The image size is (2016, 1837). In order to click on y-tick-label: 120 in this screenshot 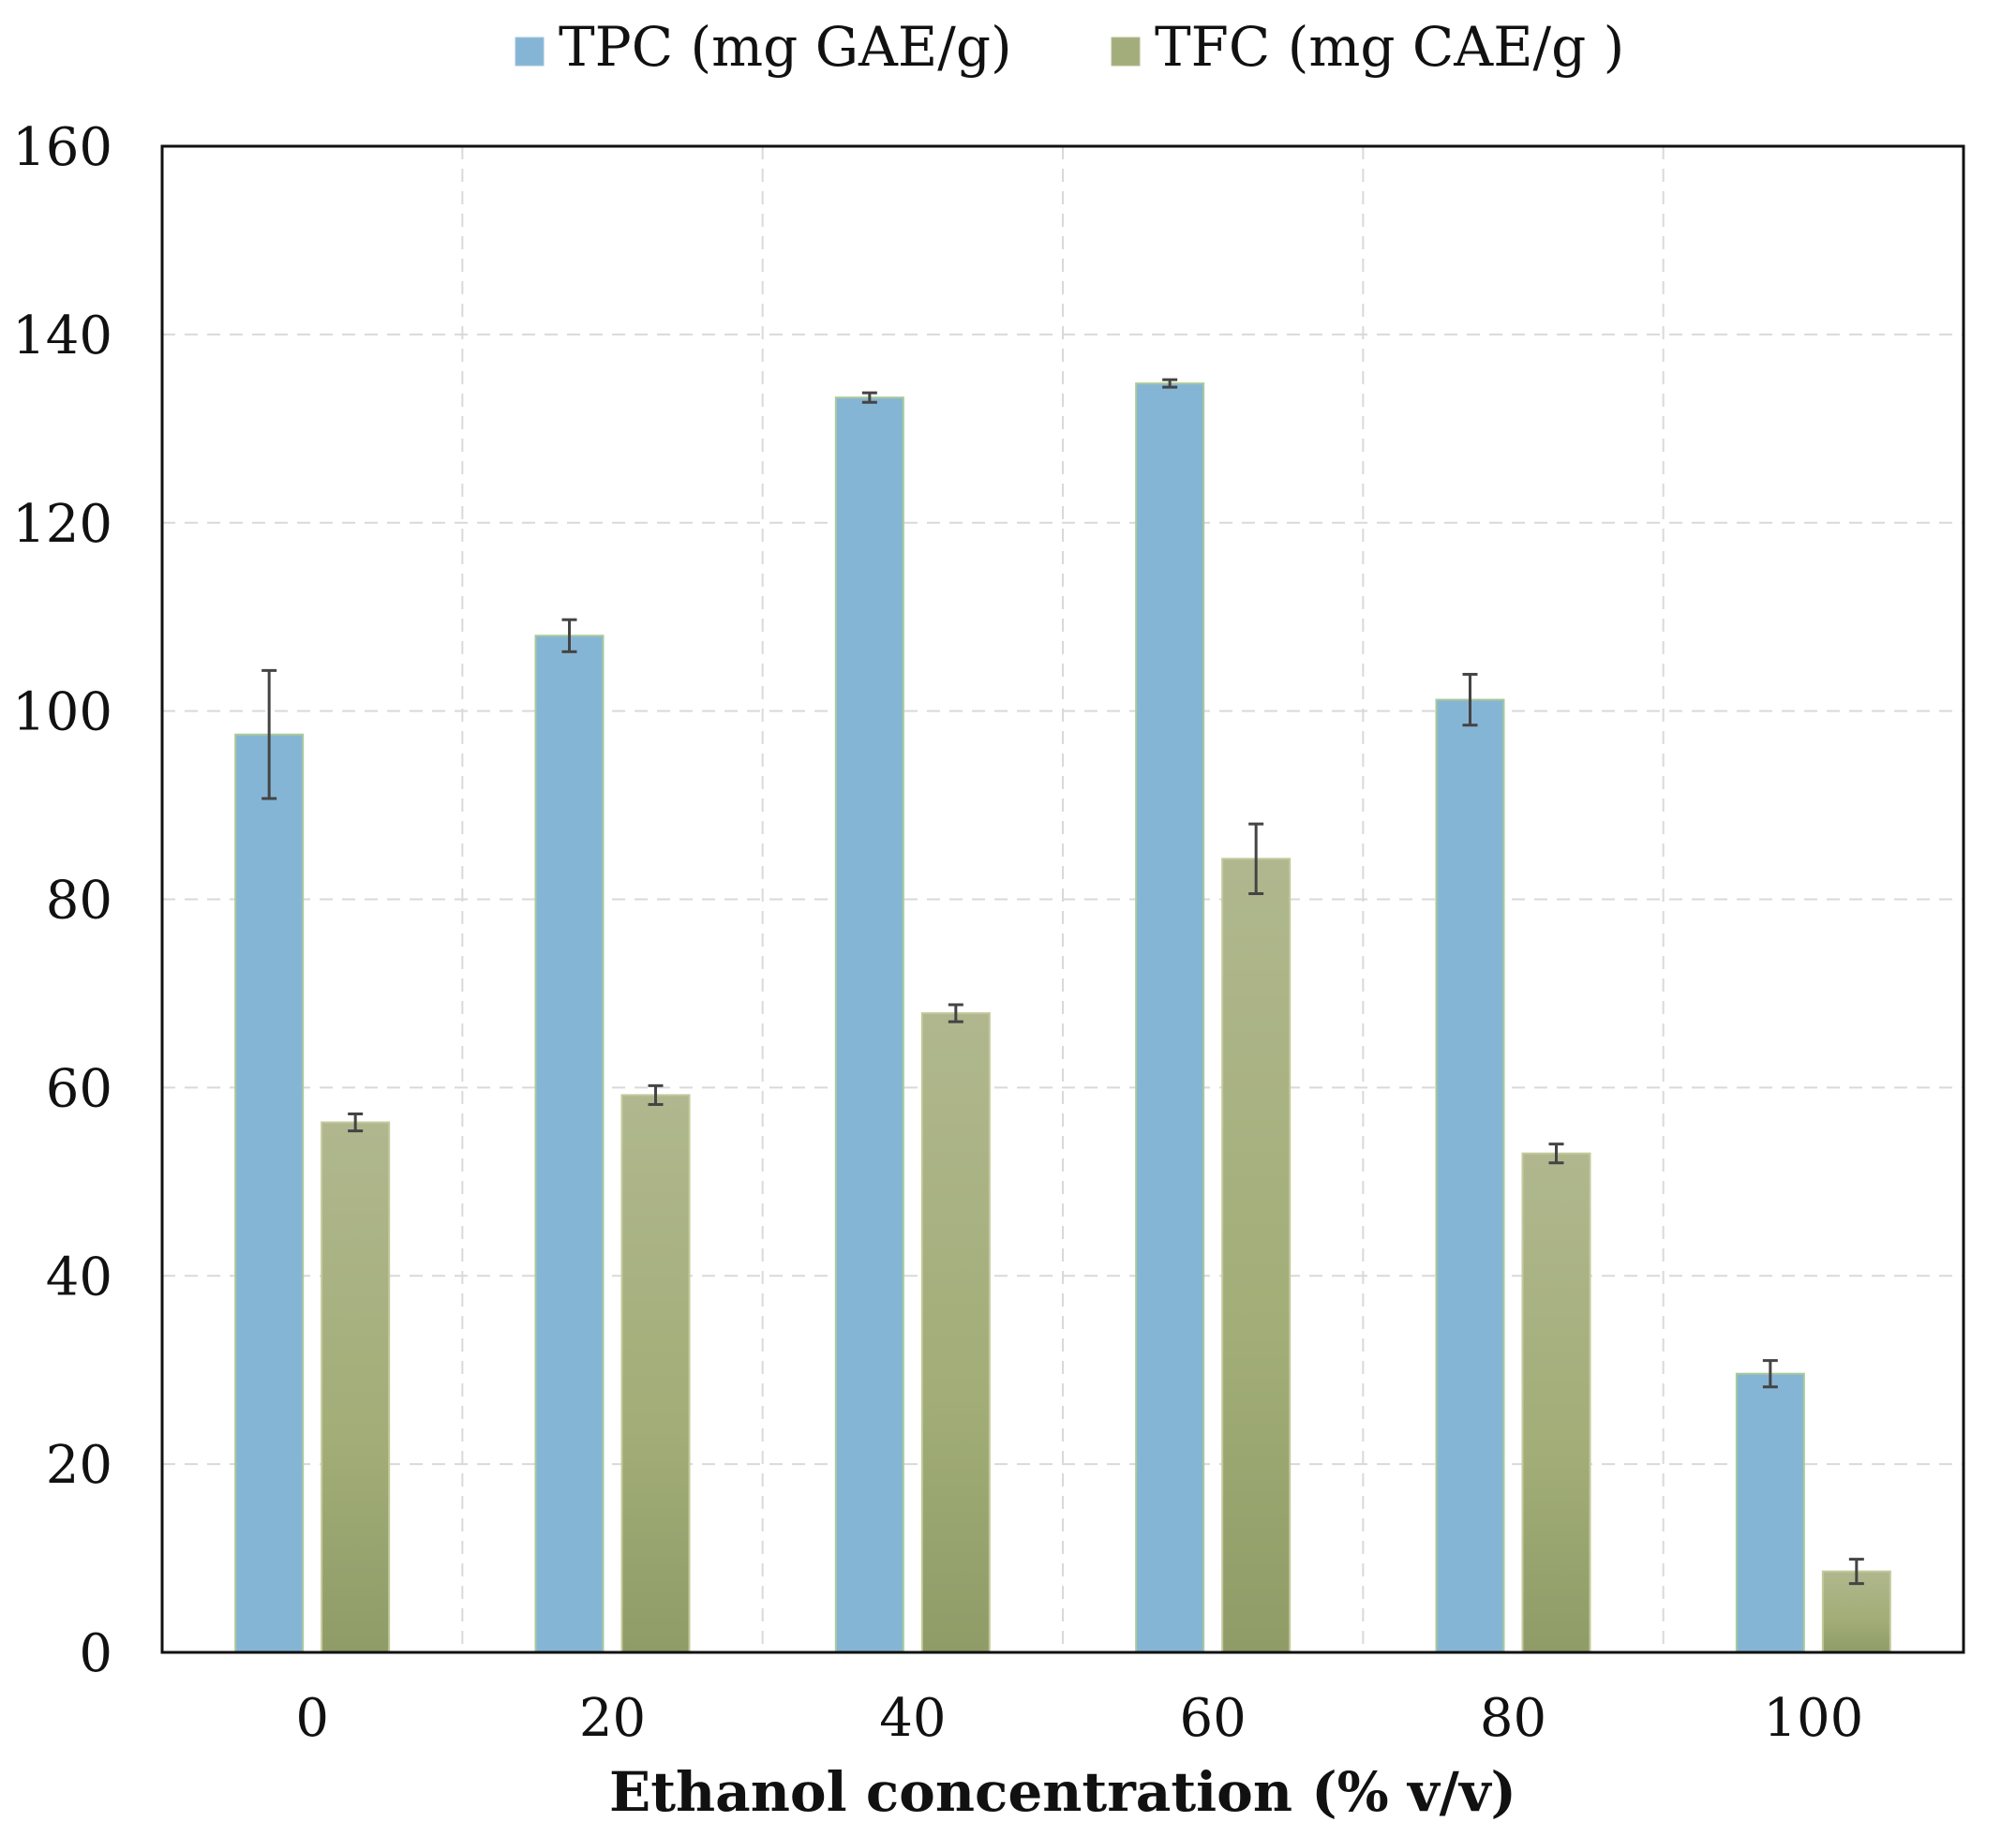, I will do `click(62, 524)`.